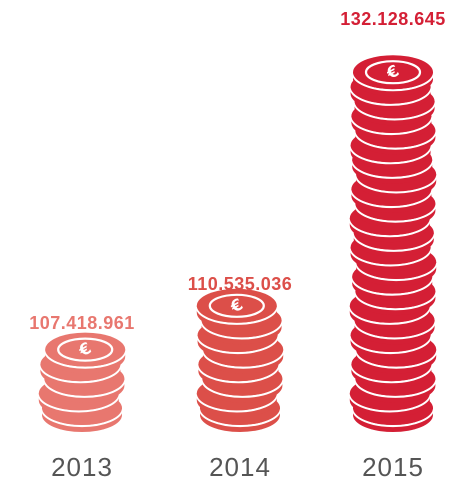 The width and height of the screenshot is (462, 496). I want to click on coin-stack-2015: €, so click(393, 243).